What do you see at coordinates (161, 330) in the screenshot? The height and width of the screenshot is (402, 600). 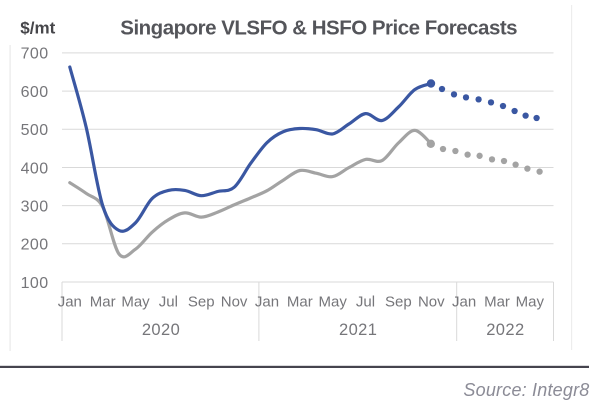 I see `svg-text: 2020` at bounding box center [161, 330].